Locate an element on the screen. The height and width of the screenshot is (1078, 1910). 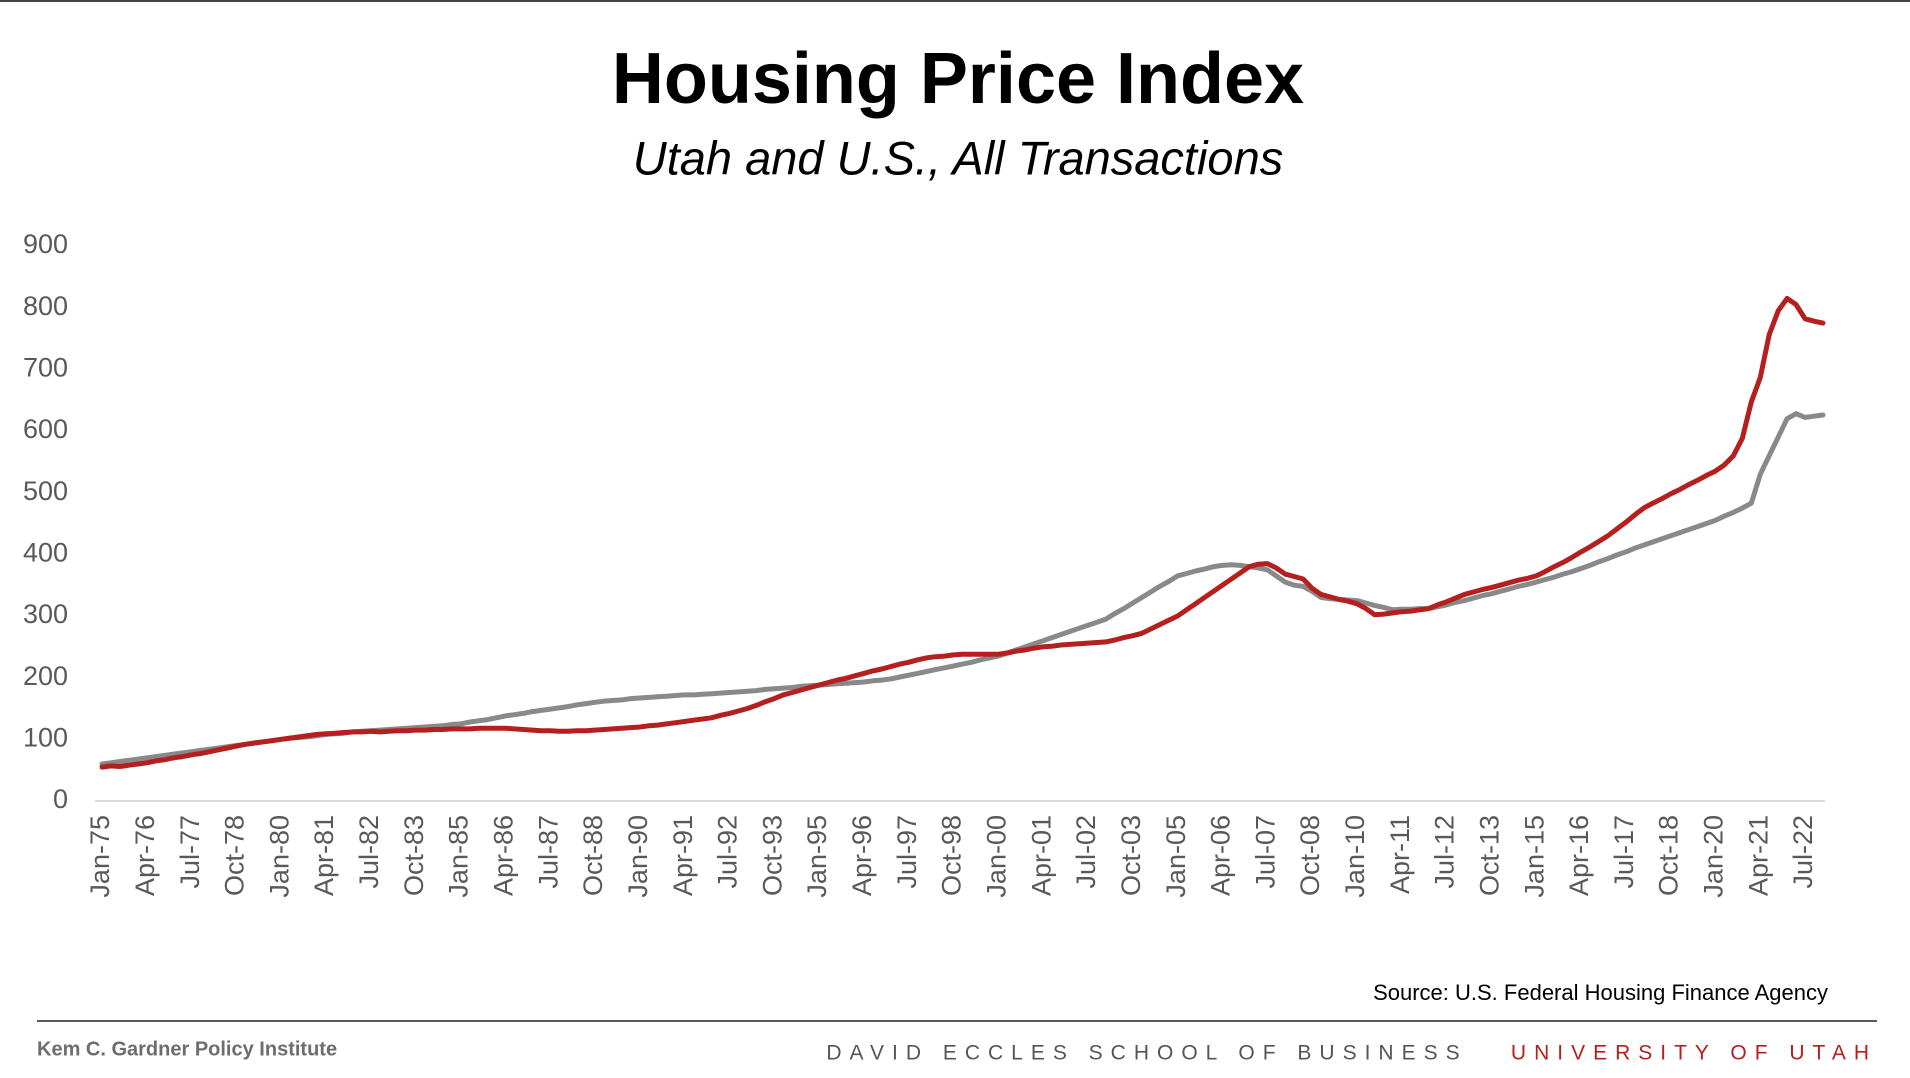
x-tick-label: Jul-02 is located at coordinates (1086, 852).